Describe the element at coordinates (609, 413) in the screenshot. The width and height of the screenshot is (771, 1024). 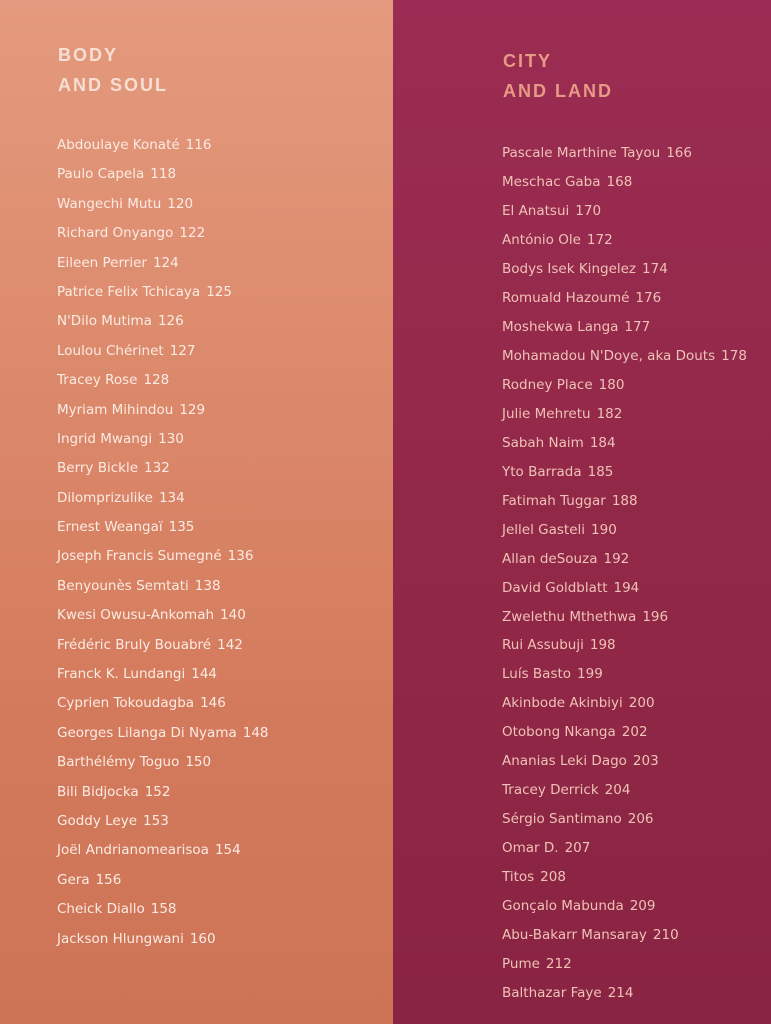
I see `page-number: 182` at that location.